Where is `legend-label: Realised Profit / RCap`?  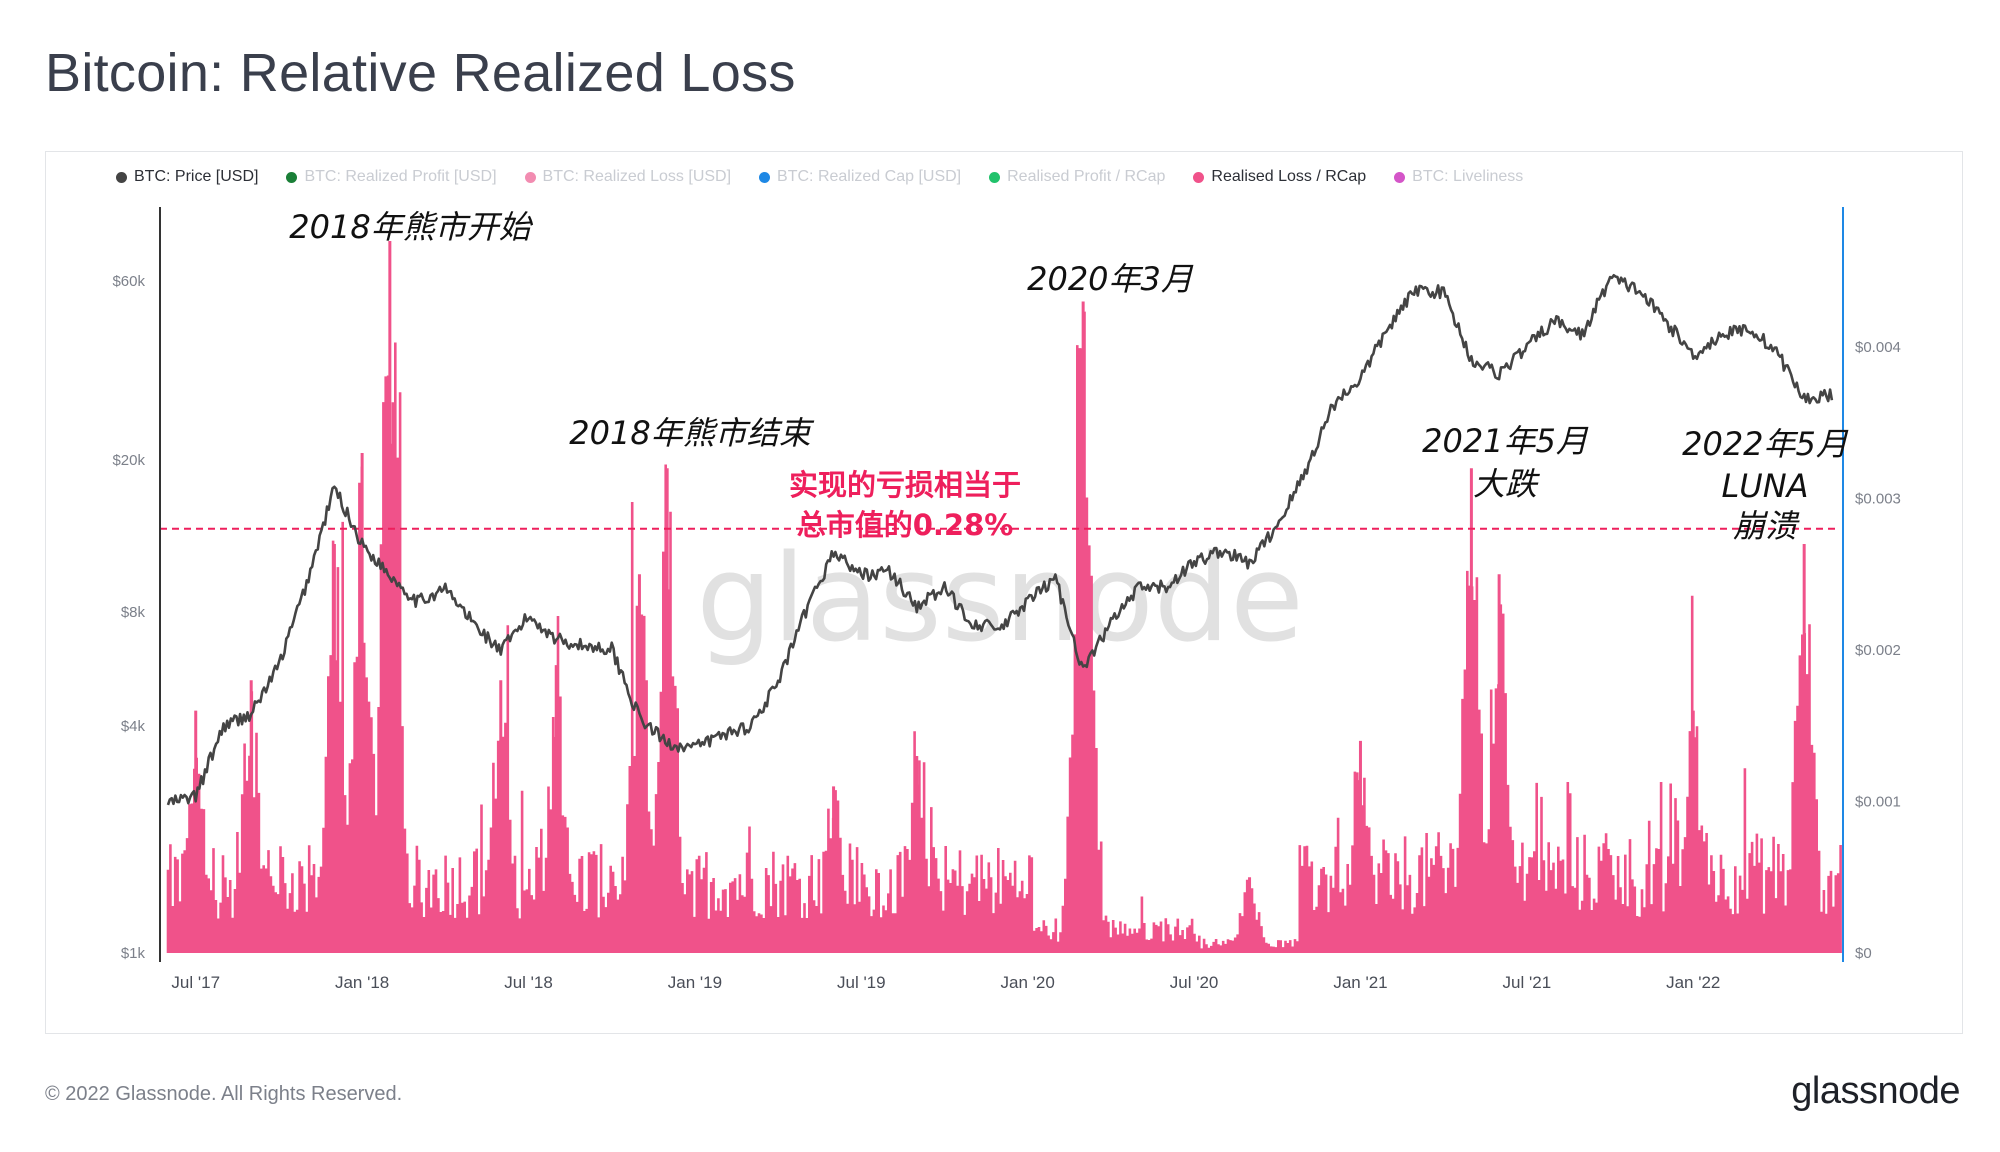
legend-label: Realised Profit / RCap is located at coordinates (1086, 176).